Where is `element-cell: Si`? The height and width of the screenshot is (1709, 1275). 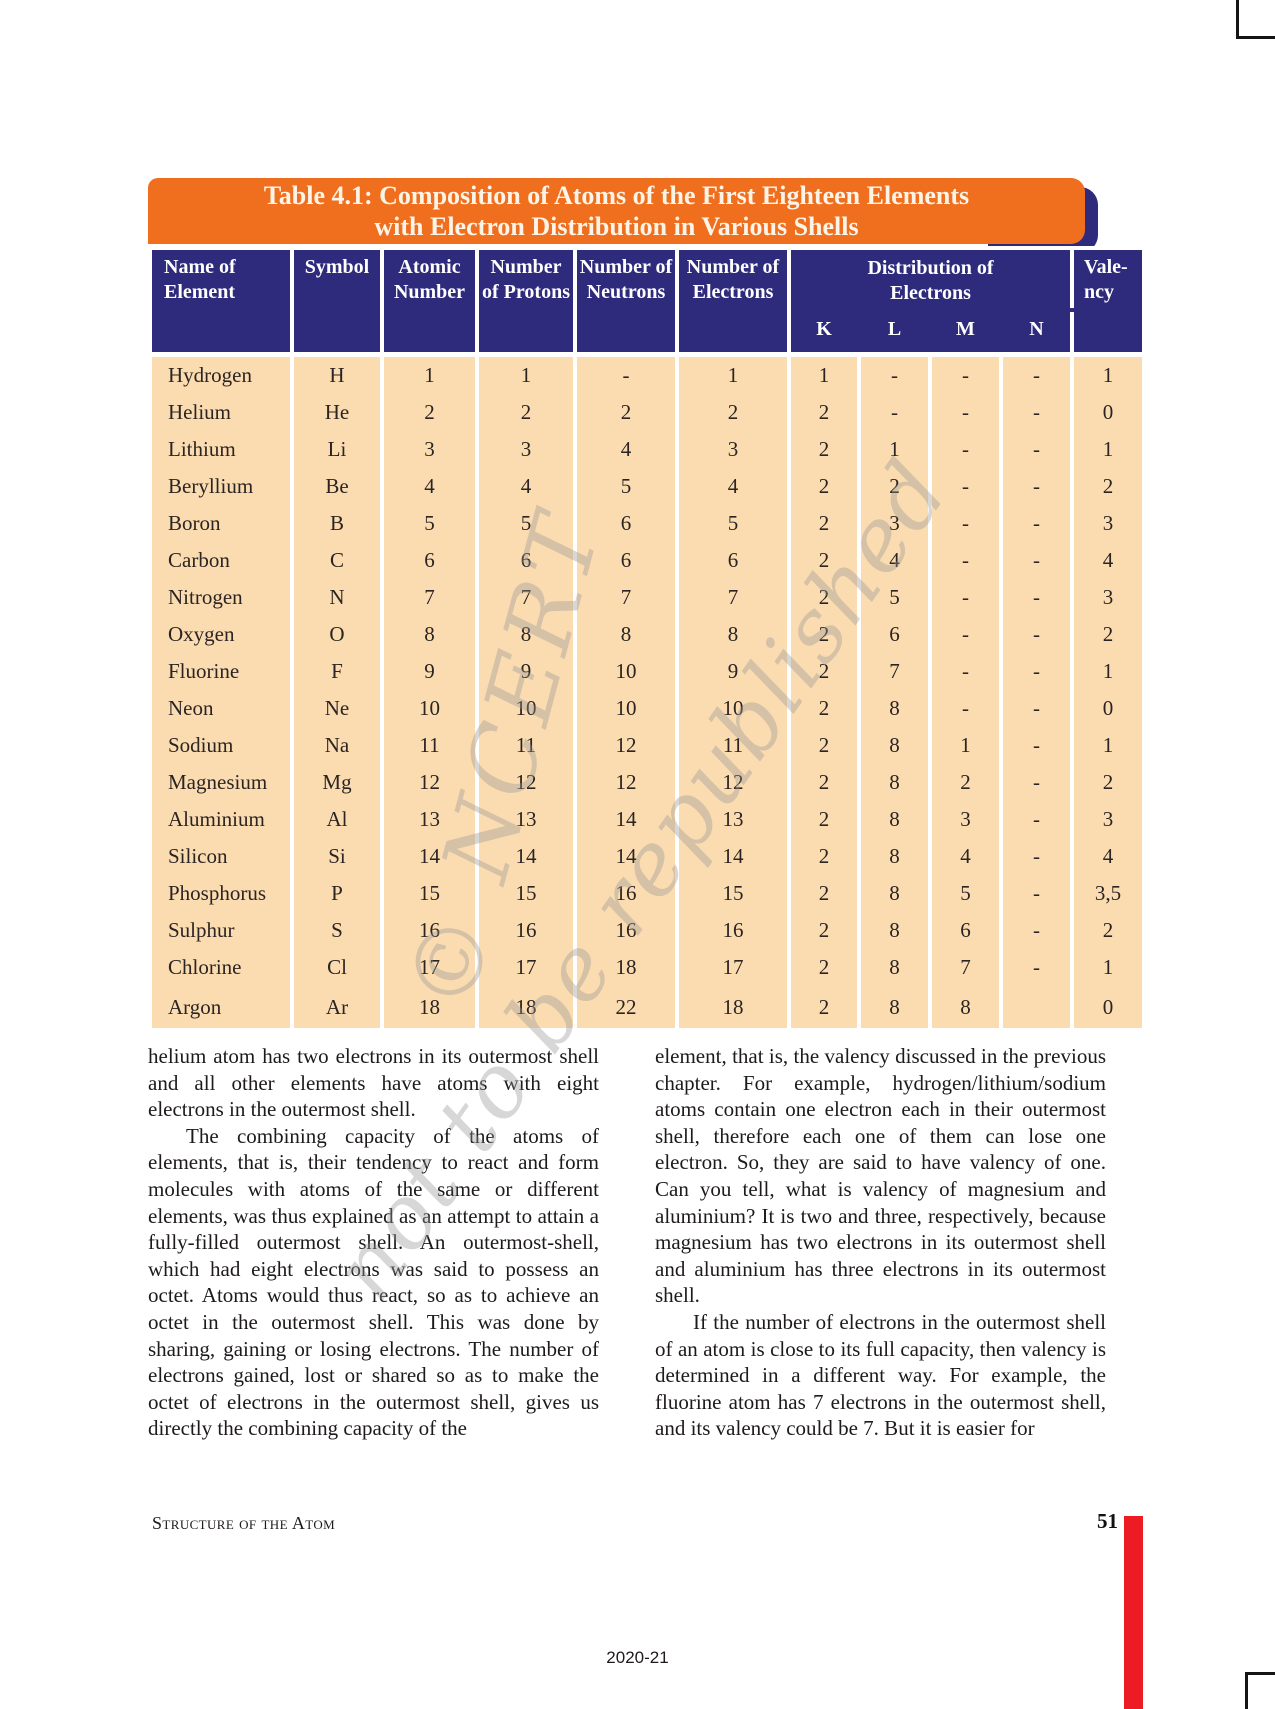 element-cell: Si is located at coordinates (337, 856).